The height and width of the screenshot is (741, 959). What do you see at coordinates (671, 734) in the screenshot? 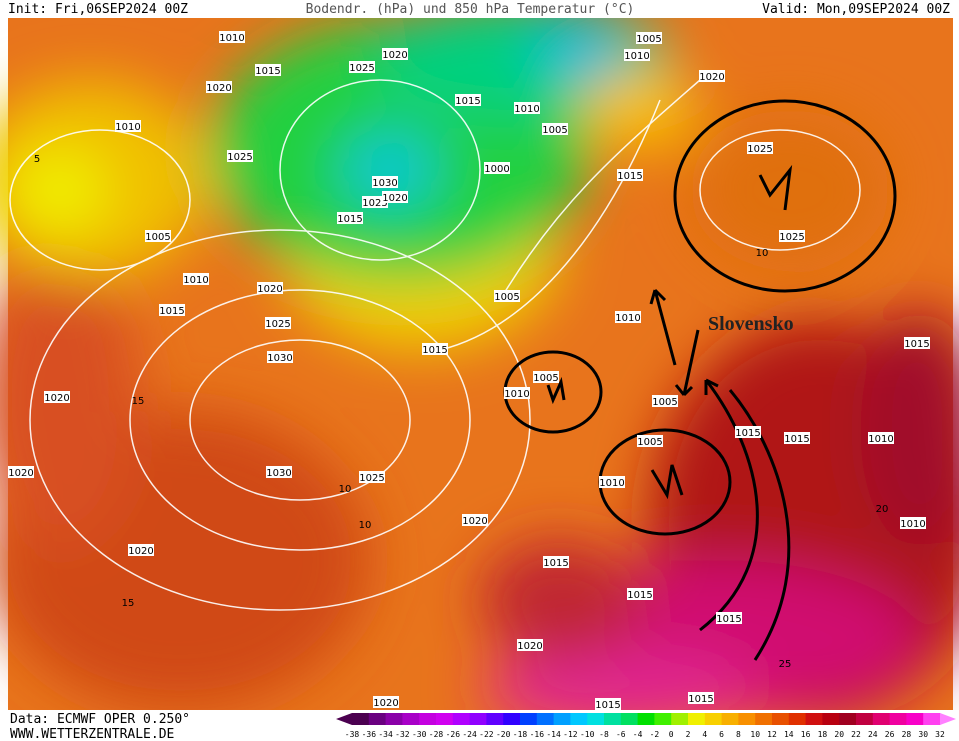
I see `colorbar-tick-label: 0` at bounding box center [671, 734].